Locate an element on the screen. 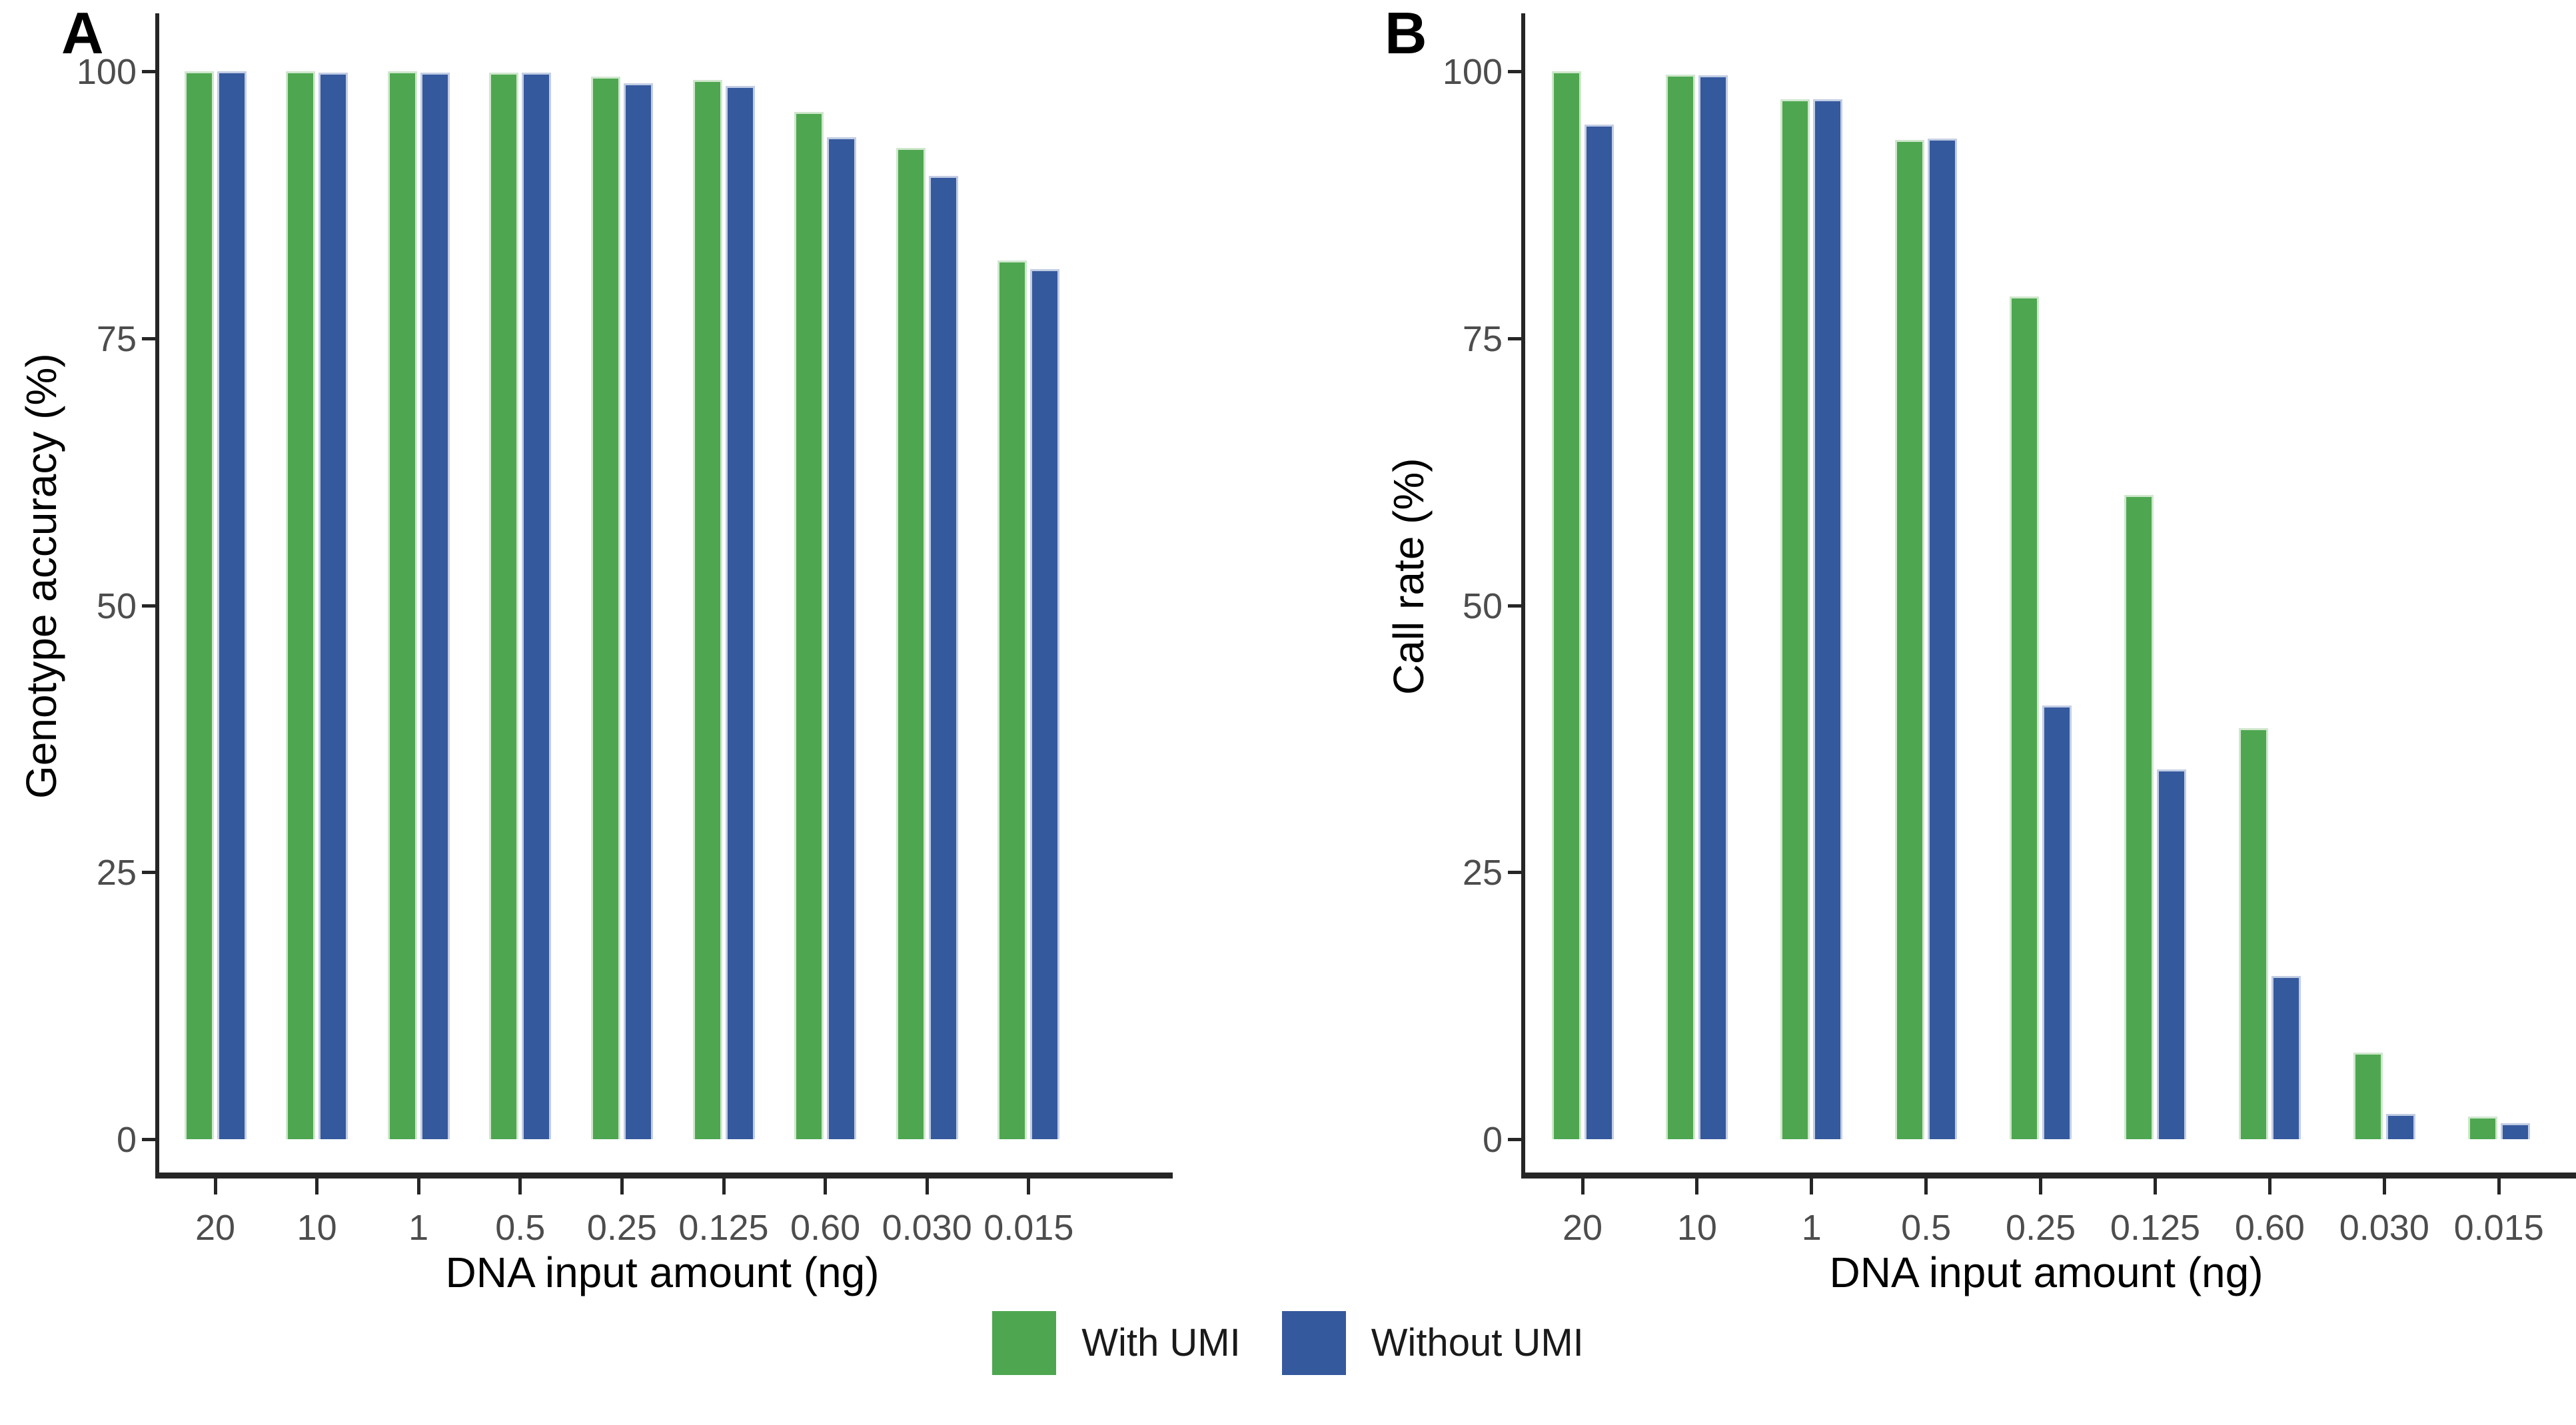  bar-with-umi-0.015 is located at coordinates (2482, 1128).